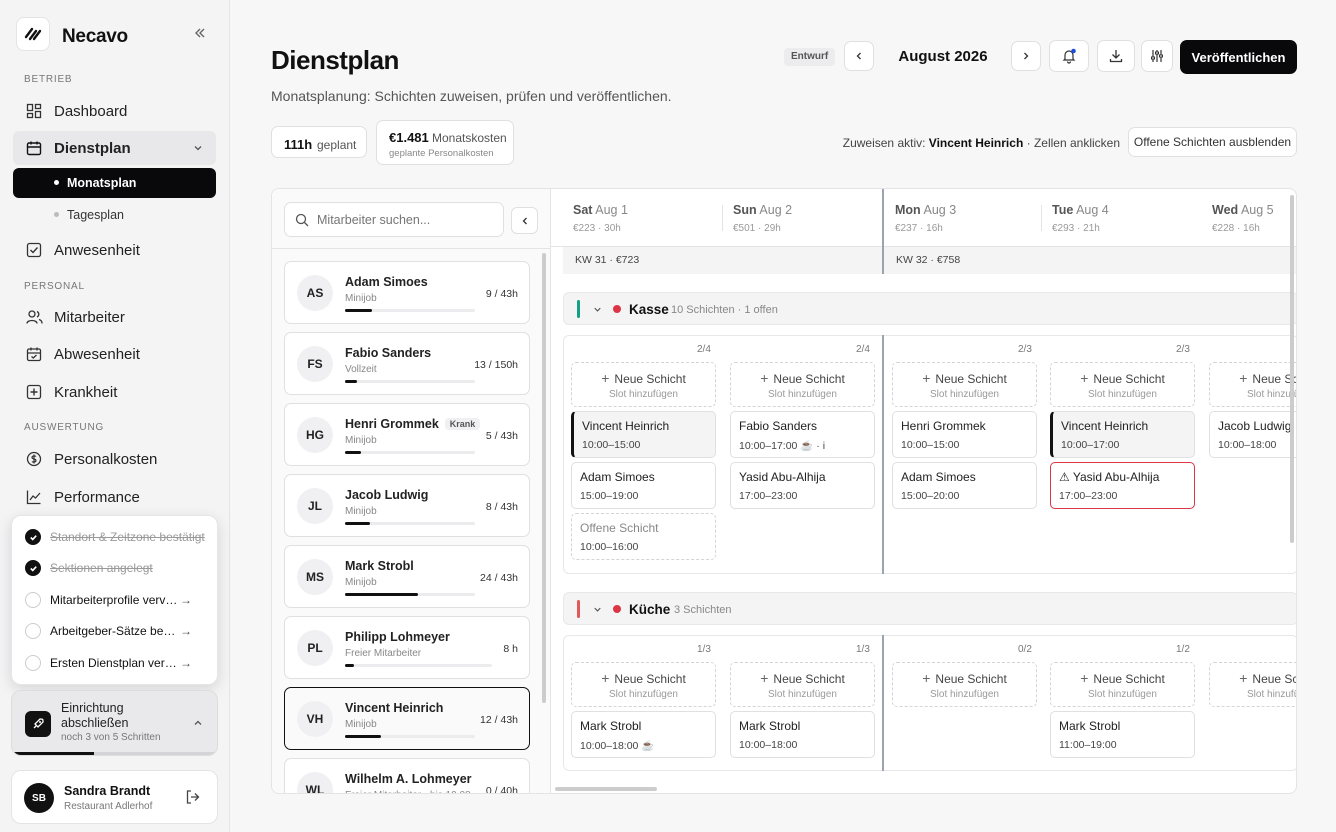 Image resolution: width=1336 pixels, height=832 pixels. Describe the element at coordinates (33, 663) in the screenshot. I see `circle-icon` at that location.